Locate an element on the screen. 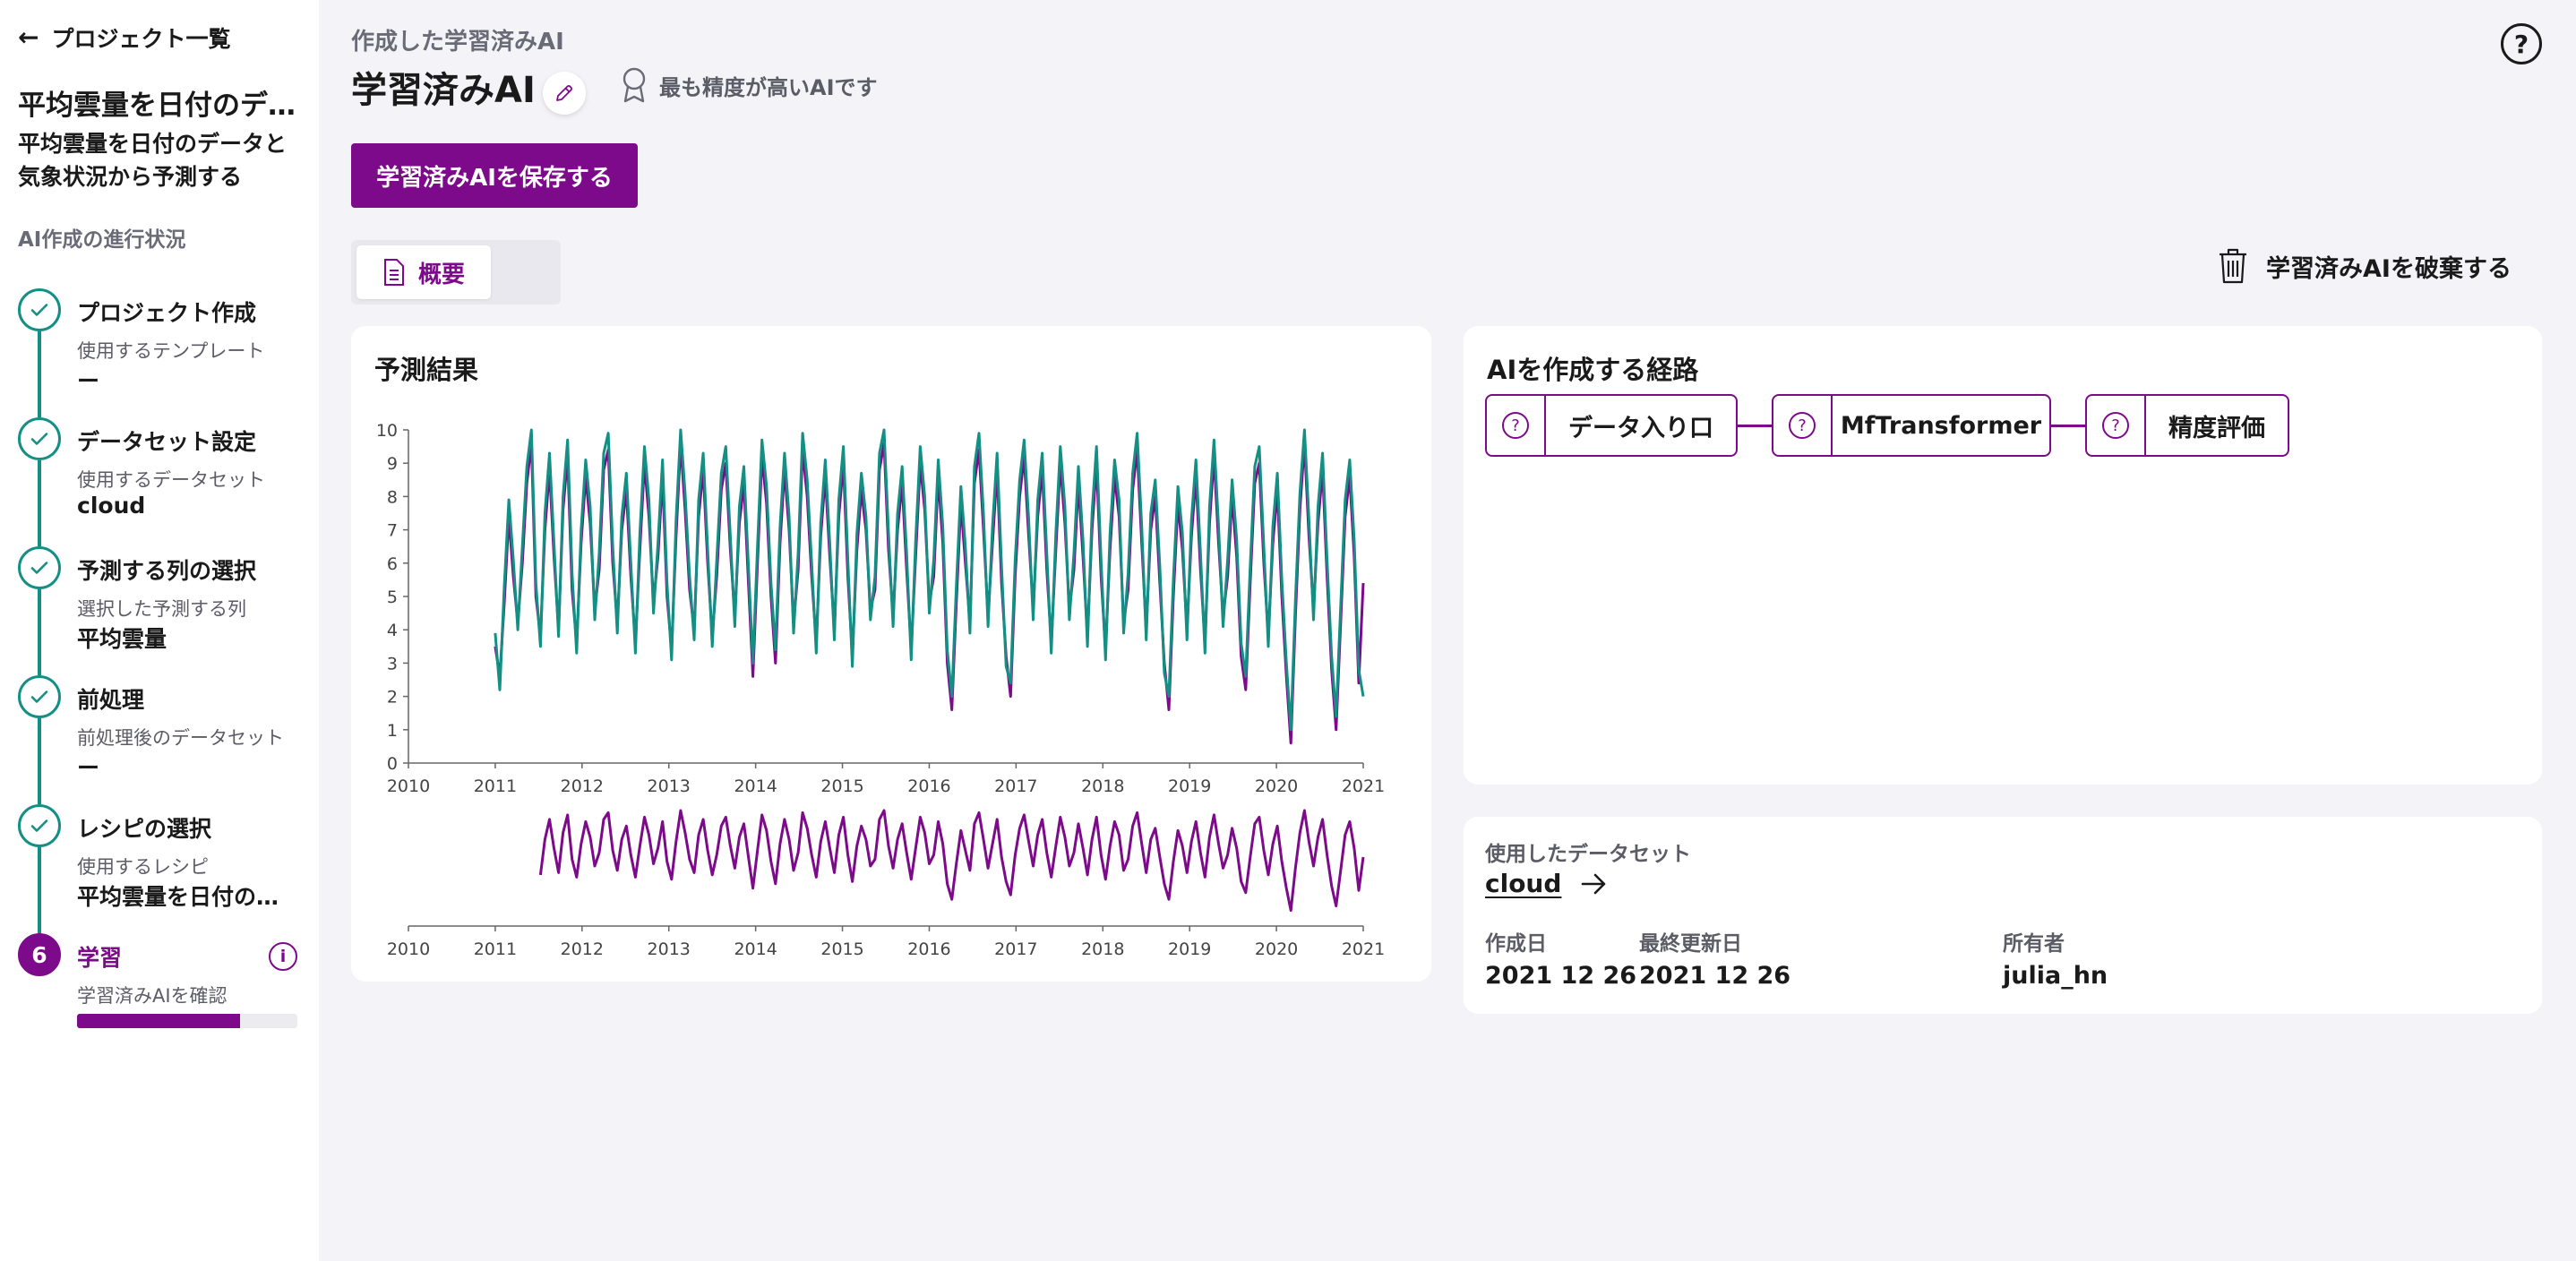  created-date: 作成日 2021 12 26 is located at coordinates (1561, 961).